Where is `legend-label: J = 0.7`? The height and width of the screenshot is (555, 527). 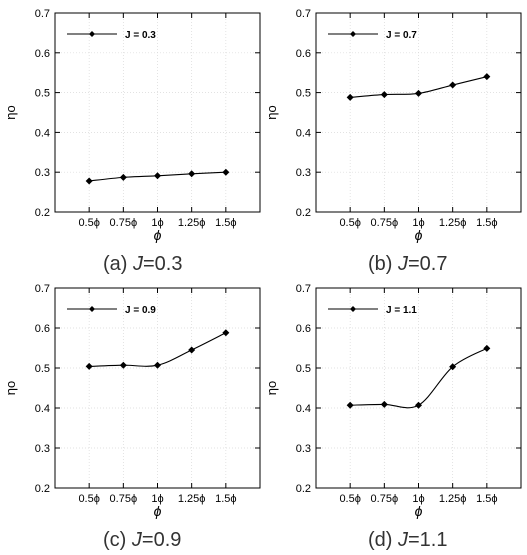 legend-label: J = 0.7 is located at coordinates (401, 35).